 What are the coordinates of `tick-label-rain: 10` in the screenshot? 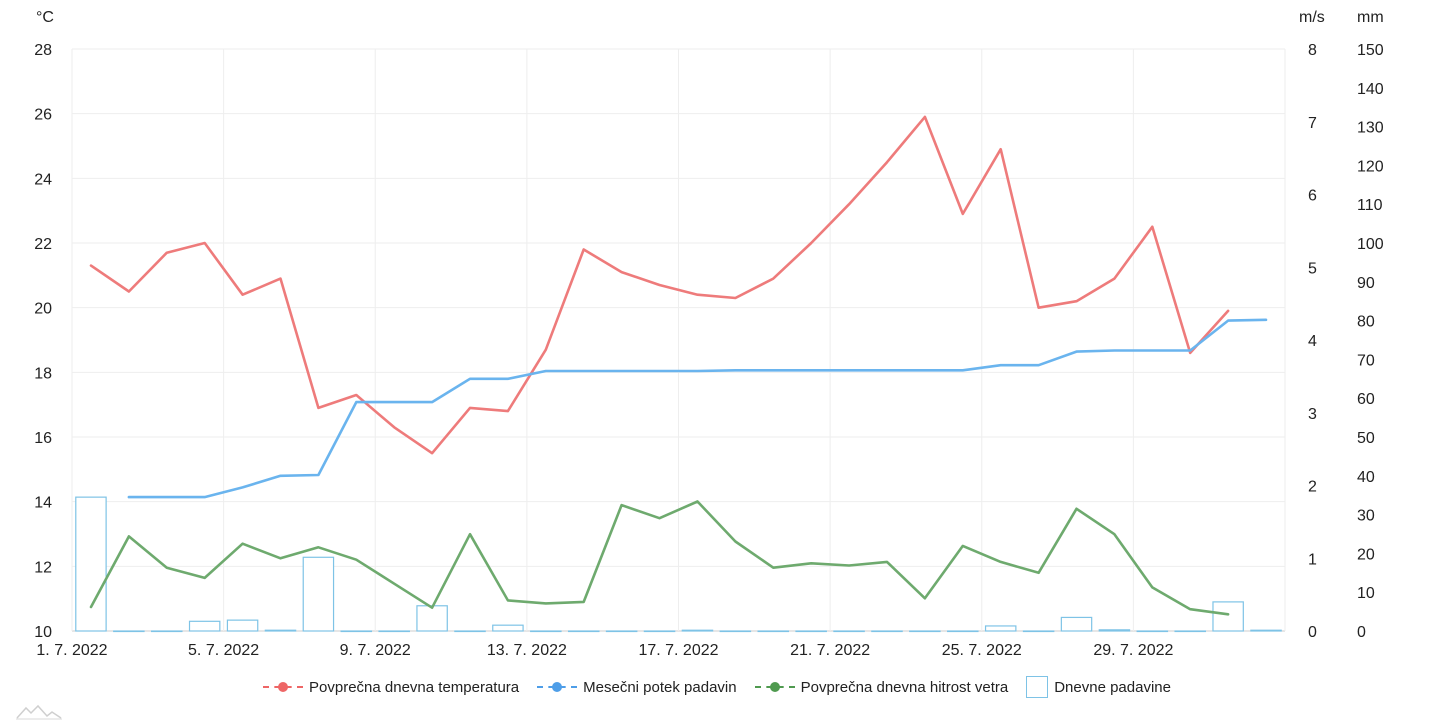 It's located at (1366, 593).